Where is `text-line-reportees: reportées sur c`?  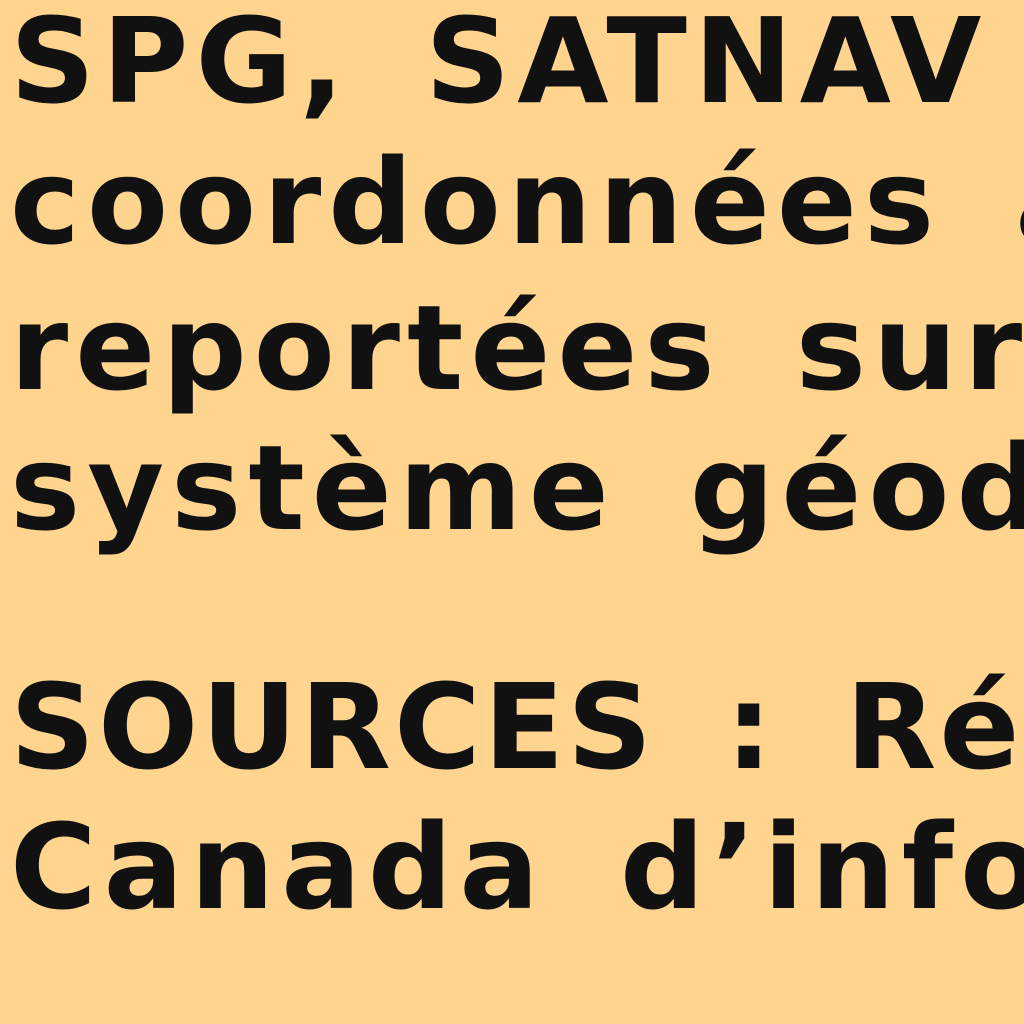
text-line-reportees: reportées sur c is located at coordinates (517, 348).